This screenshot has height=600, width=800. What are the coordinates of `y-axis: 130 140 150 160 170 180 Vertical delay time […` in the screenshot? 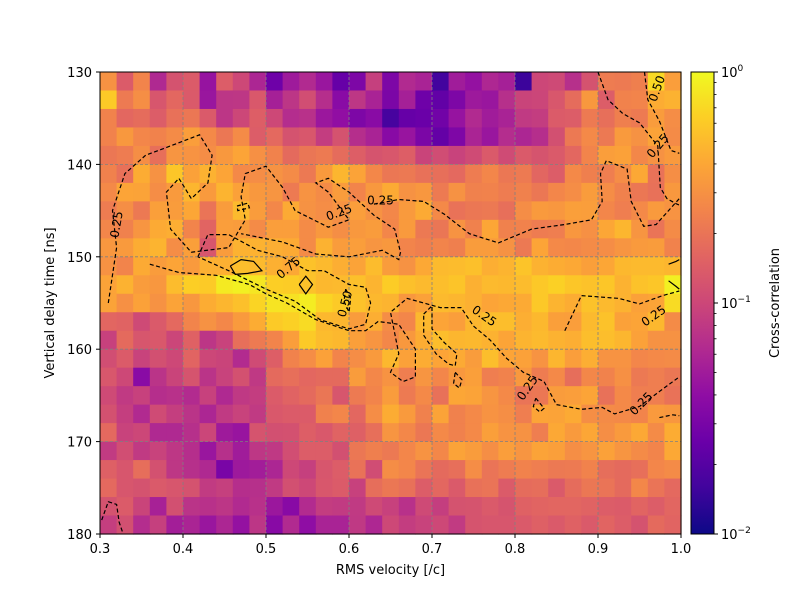 It's located at (71, 304).